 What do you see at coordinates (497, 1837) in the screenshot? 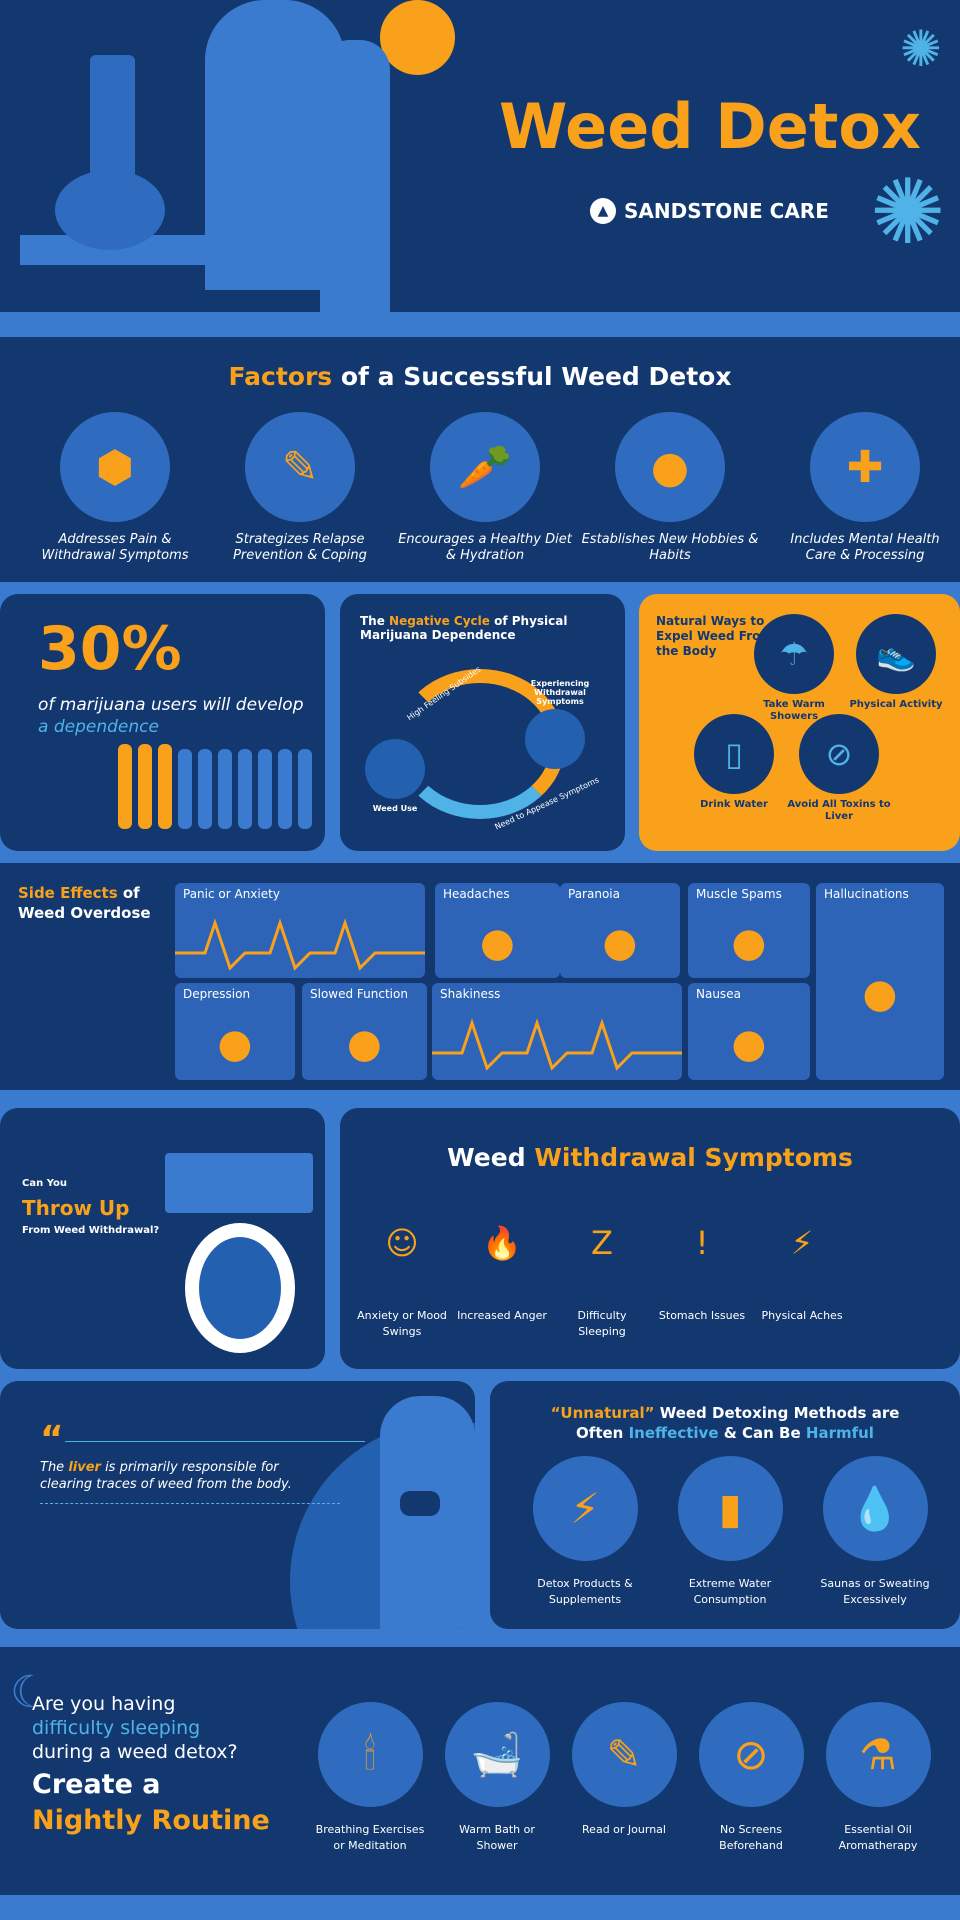
I see `item-label: Warm Bath or Shower` at bounding box center [497, 1837].